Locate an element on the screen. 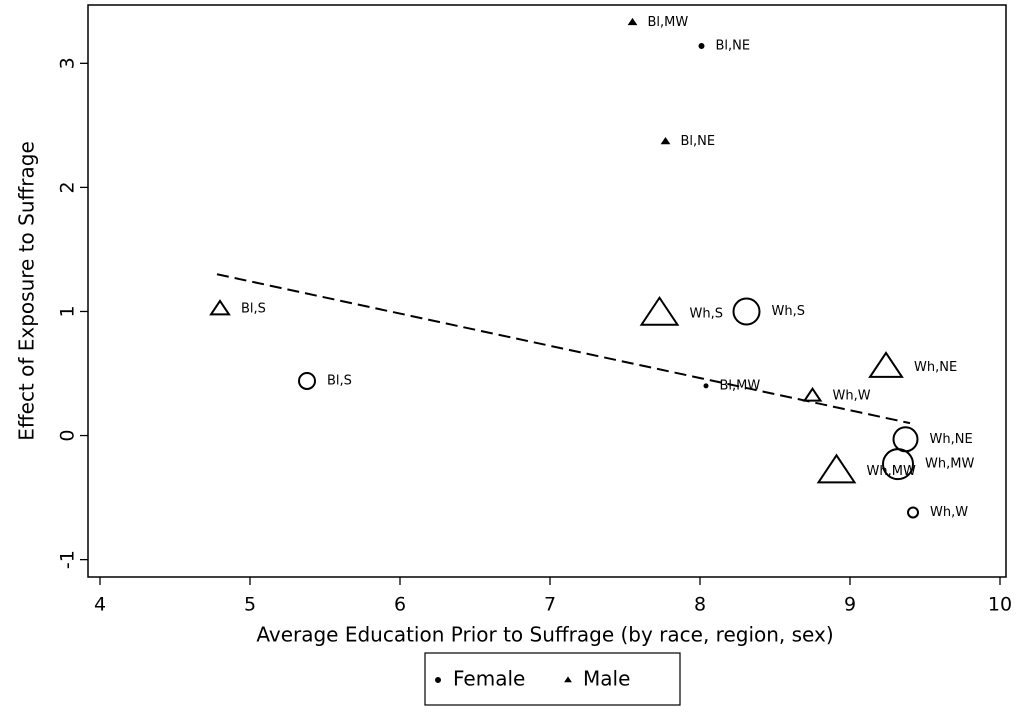 The image size is (1016, 713). x-tick-label: 8 is located at coordinates (700, 605).